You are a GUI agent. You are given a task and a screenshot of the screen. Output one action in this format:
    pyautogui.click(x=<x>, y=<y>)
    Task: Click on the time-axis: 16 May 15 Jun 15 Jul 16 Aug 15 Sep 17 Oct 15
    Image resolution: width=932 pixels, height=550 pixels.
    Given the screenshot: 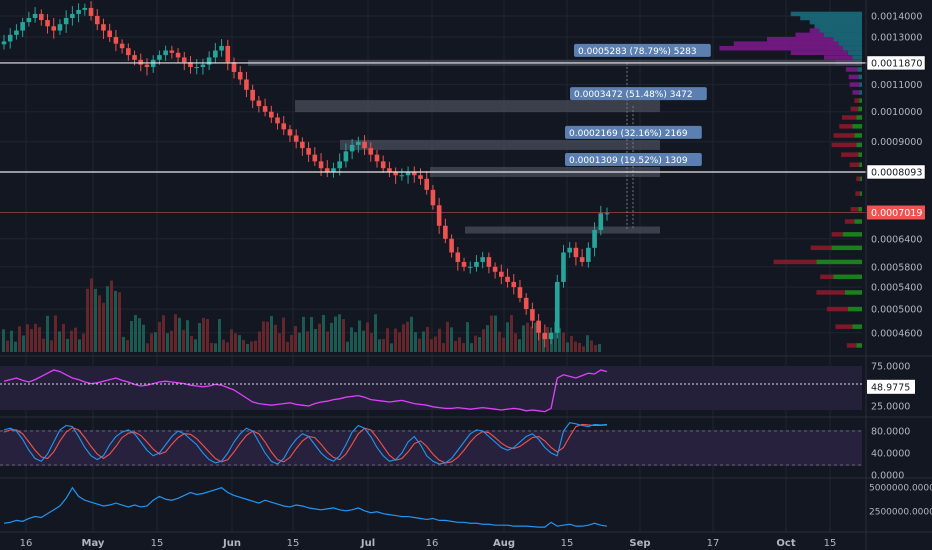 What is the action you would take?
    pyautogui.click(x=428, y=543)
    